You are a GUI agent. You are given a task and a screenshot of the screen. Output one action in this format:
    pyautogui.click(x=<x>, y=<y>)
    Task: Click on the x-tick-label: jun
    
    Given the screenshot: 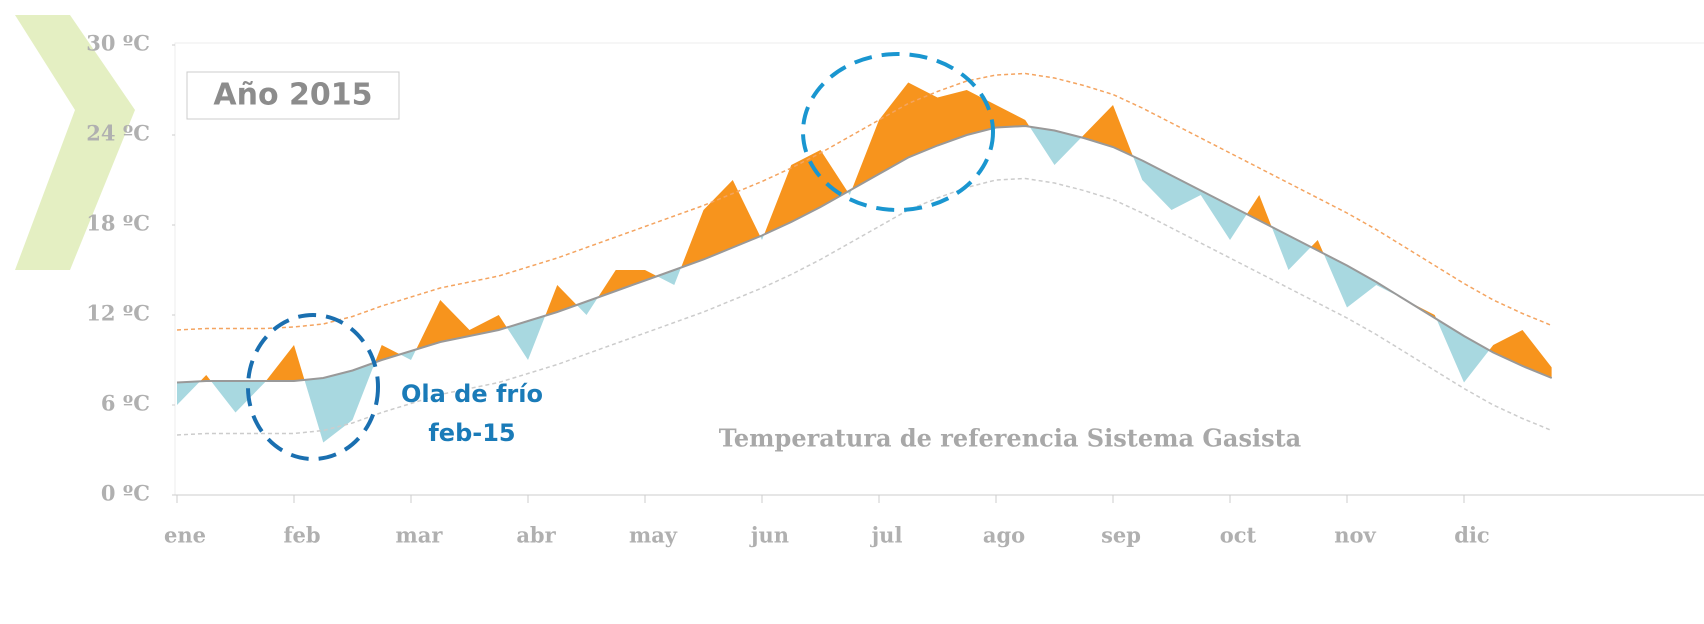 What is the action you would take?
    pyautogui.click(x=769, y=535)
    